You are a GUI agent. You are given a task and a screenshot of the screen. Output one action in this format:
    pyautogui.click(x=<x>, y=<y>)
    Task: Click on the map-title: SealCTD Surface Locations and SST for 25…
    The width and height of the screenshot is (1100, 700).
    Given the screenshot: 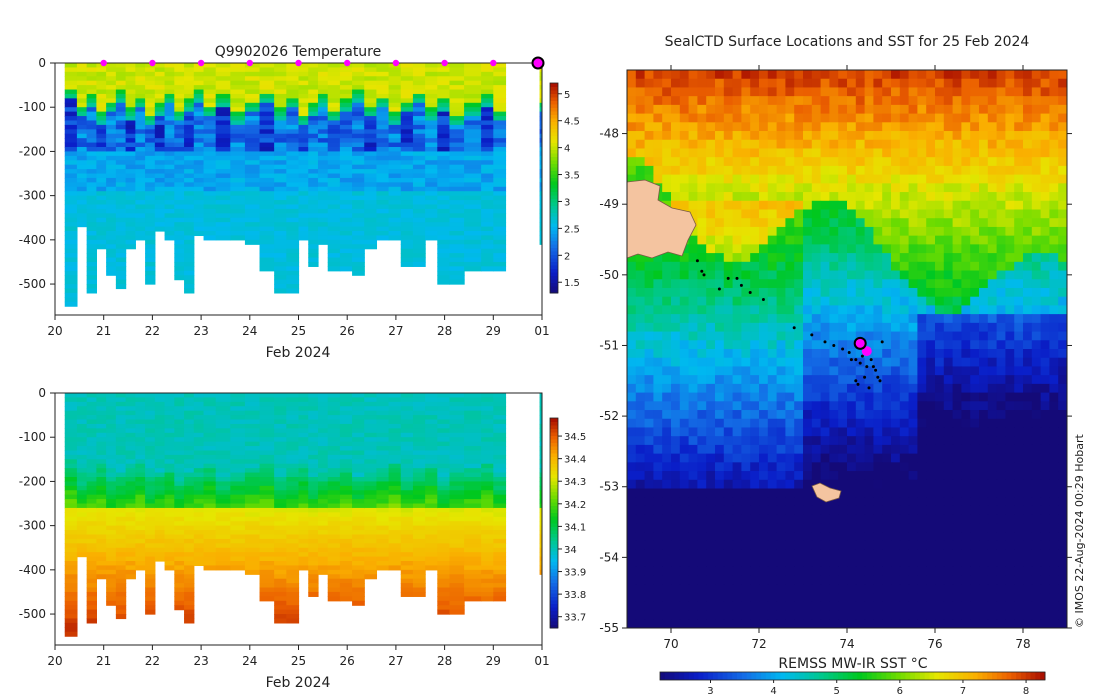 What is the action you would take?
    pyautogui.click(x=847, y=42)
    